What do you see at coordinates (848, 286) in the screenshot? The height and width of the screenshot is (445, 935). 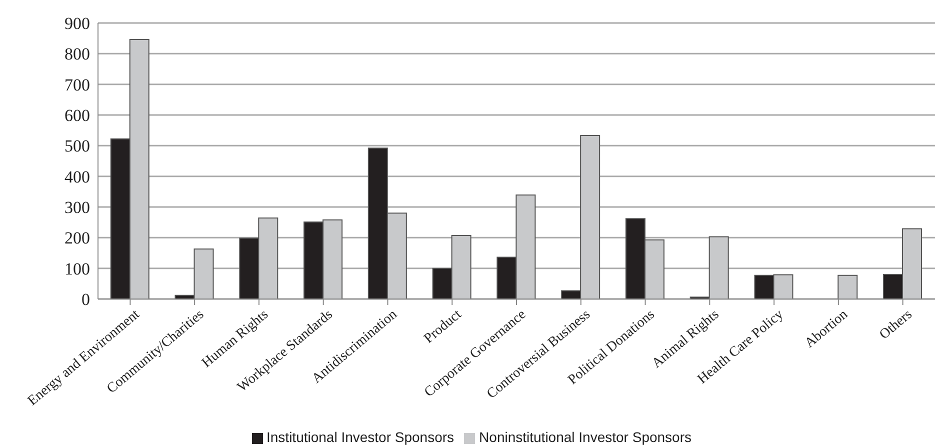 I see `bar` at bounding box center [848, 286].